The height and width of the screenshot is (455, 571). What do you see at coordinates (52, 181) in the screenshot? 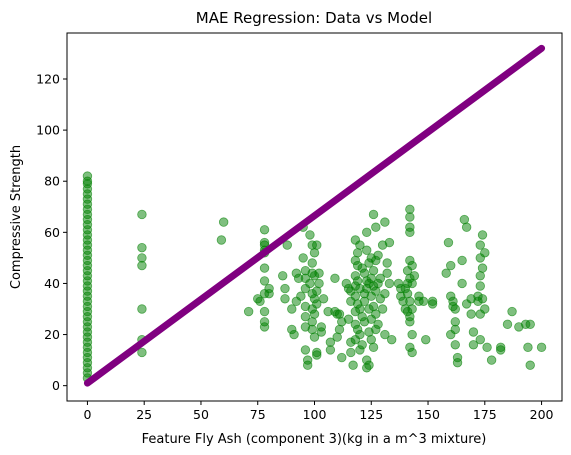
I see `y-tick-label: 80` at bounding box center [52, 181].